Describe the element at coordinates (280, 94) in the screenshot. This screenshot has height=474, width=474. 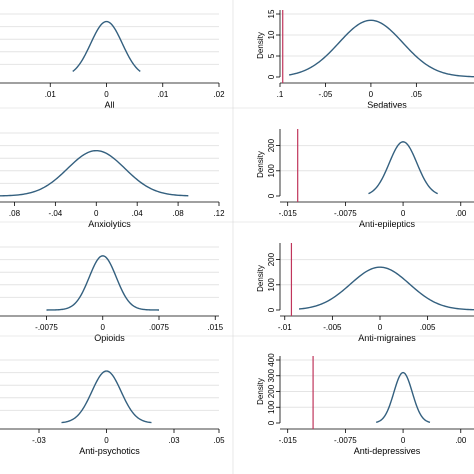
I see `x-tick-label: .1` at that location.